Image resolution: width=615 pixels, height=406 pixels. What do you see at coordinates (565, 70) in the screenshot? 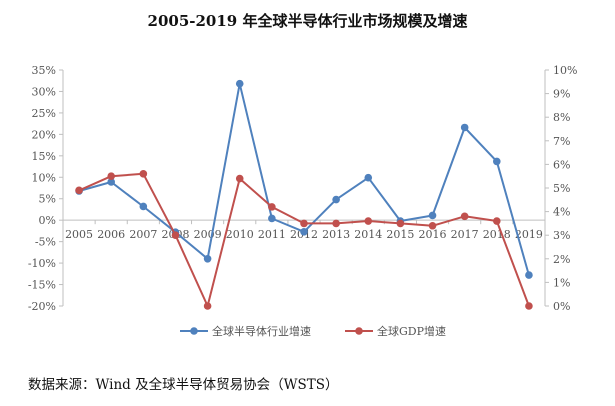
I see `right-axis-tick-label: 10%` at bounding box center [565, 70].